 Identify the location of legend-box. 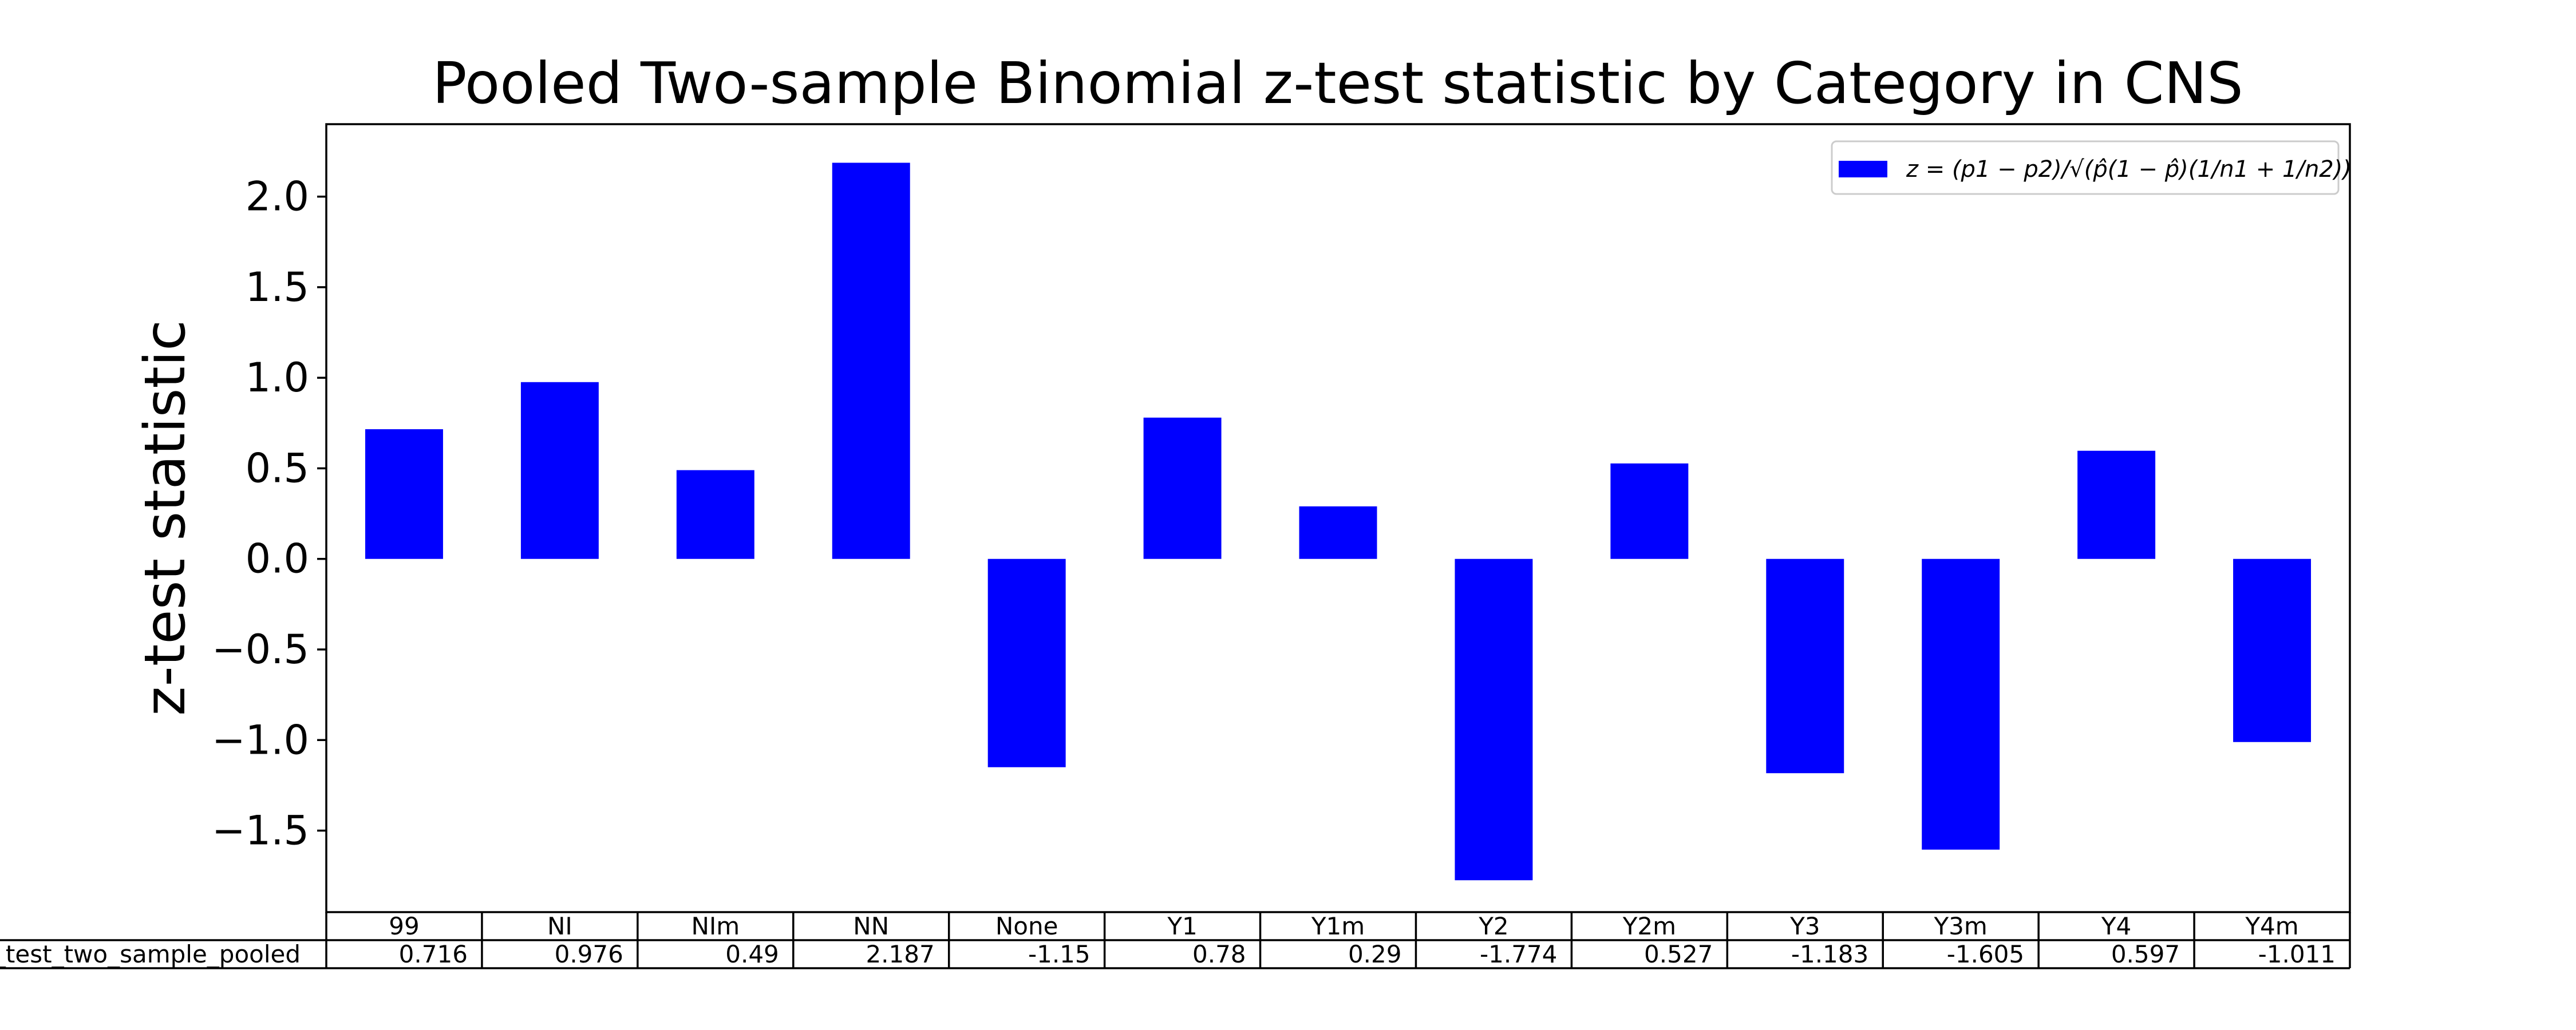
(2085, 167).